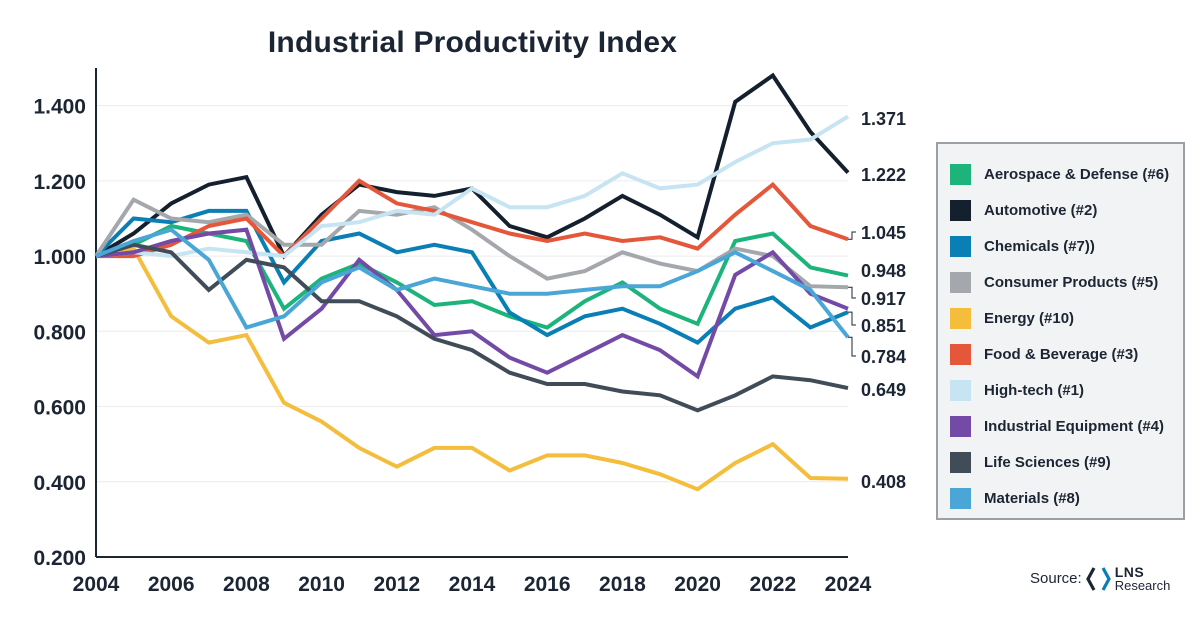  I want to click on end-value-label: 0.917, so click(883, 299).